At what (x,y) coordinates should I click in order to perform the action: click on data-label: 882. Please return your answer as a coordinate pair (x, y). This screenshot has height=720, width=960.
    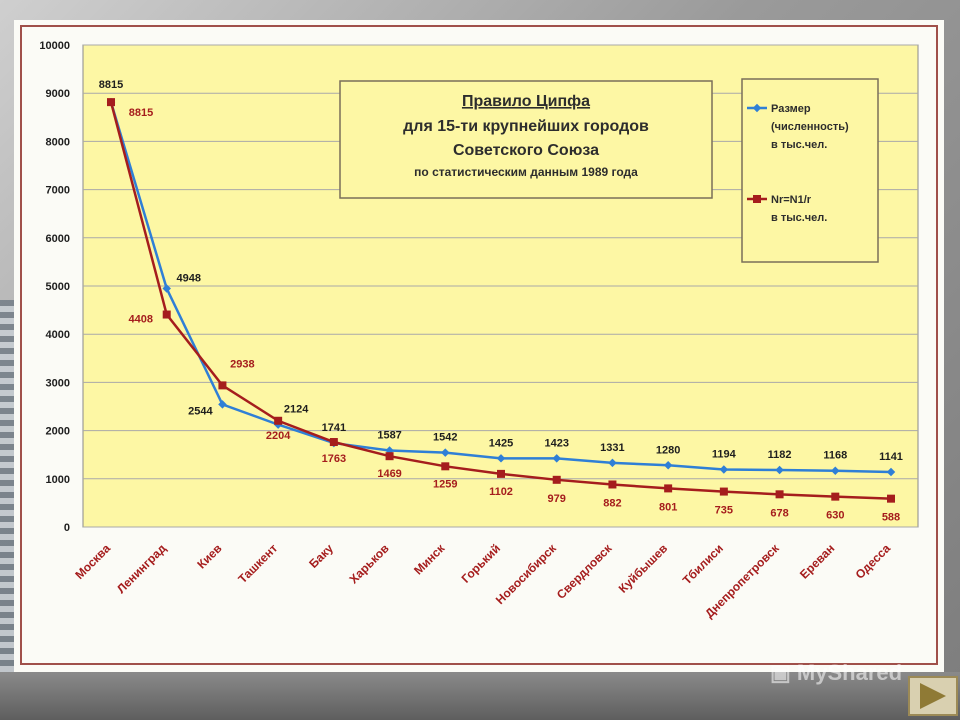
    Looking at the image, I should click on (612, 503).